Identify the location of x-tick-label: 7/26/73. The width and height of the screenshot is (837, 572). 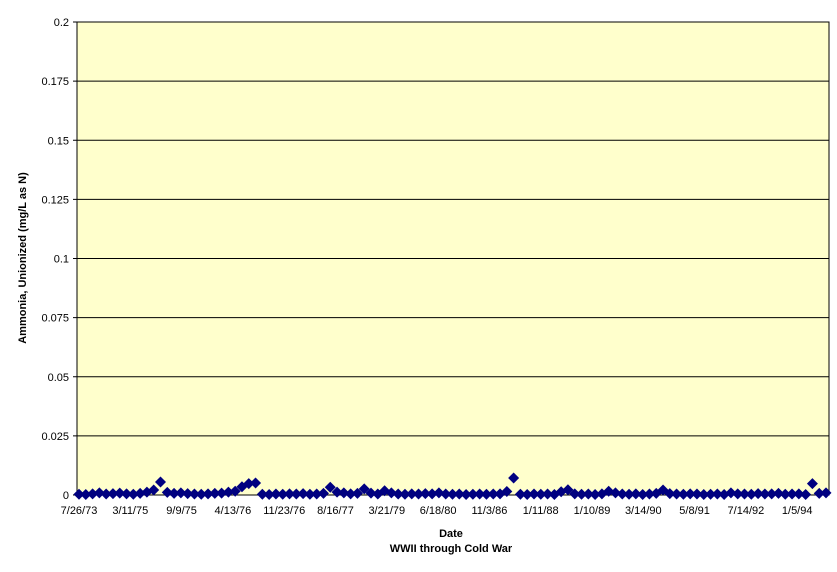
(79, 511).